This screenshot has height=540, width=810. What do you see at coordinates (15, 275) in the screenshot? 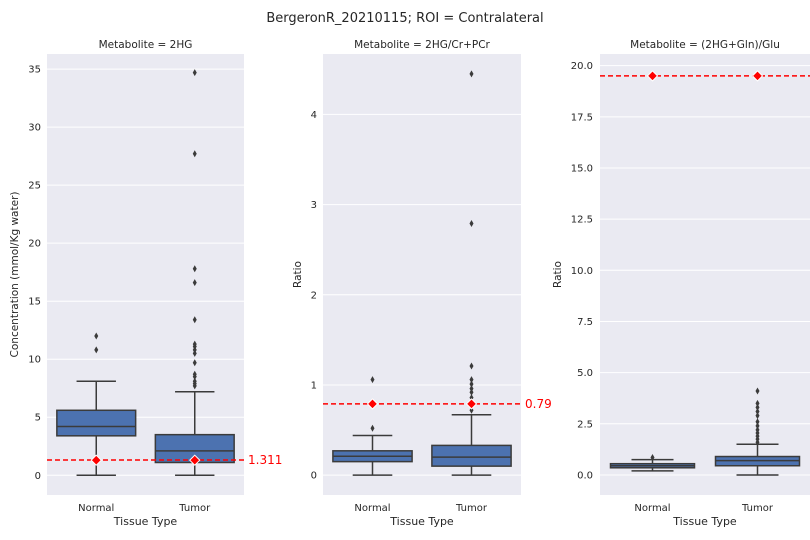
I see `y-axis-label: Concentration (mmol/Kg water)` at bounding box center [15, 275].